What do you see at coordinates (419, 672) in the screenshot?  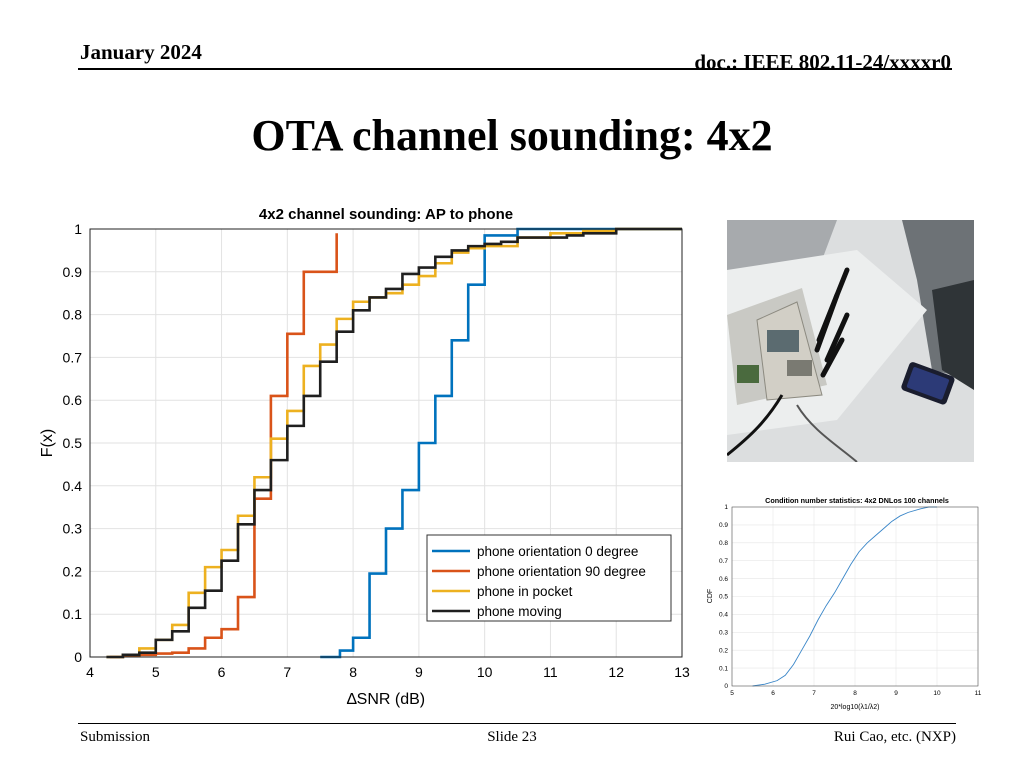 I see `main-x-tick-label: 9` at bounding box center [419, 672].